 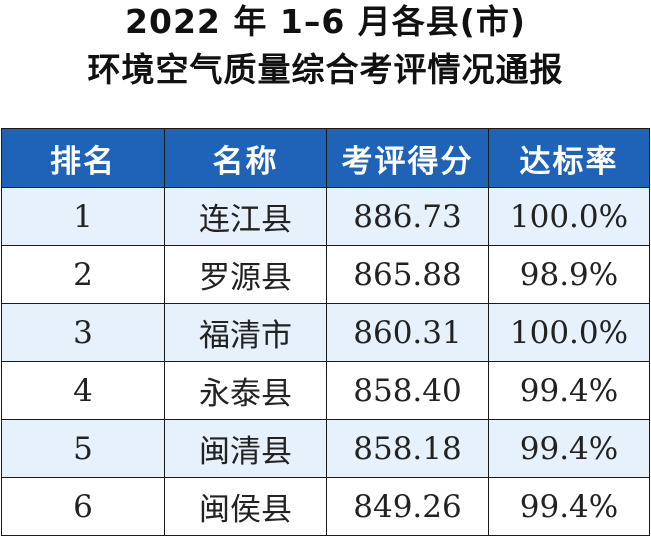 I want to click on rank-cell: 2, so click(x=83, y=274).